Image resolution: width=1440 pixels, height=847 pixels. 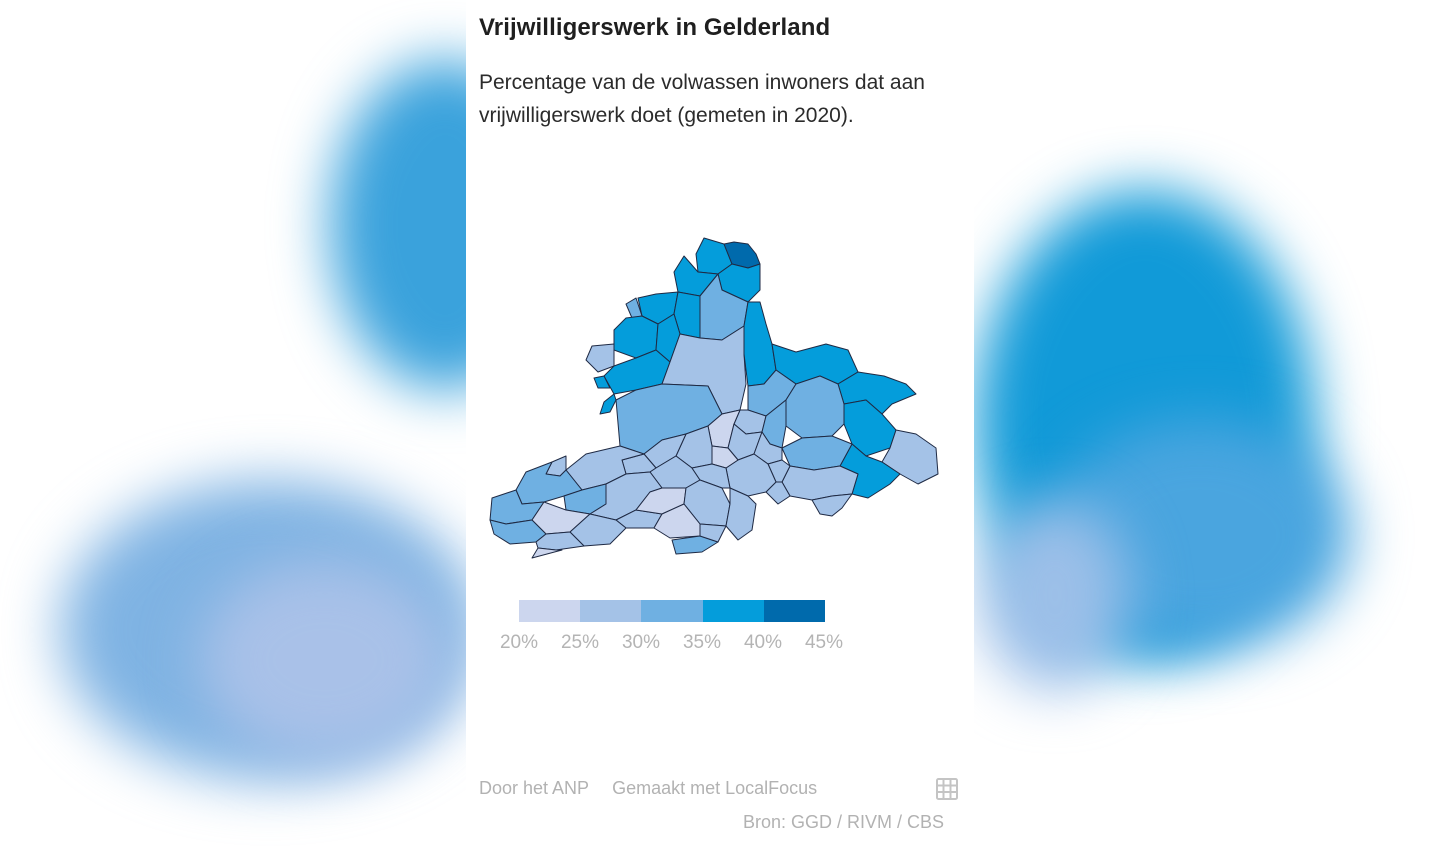 What do you see at coordinates (580, 642) in the screenshot?
I see `legend-label: 25%` at bounding box center [580, 642].